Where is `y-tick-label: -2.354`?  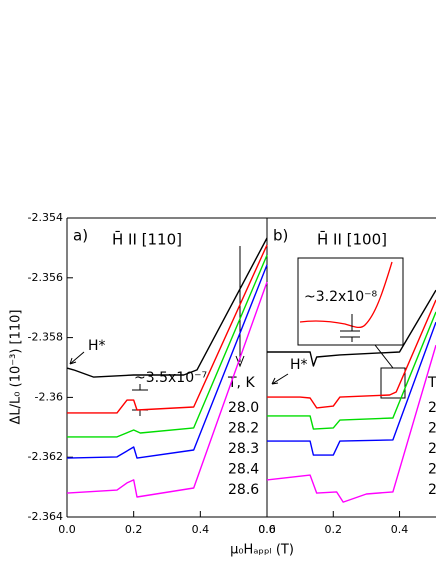 y-tick-label: -2.354 is located at coordinates (45, 217).